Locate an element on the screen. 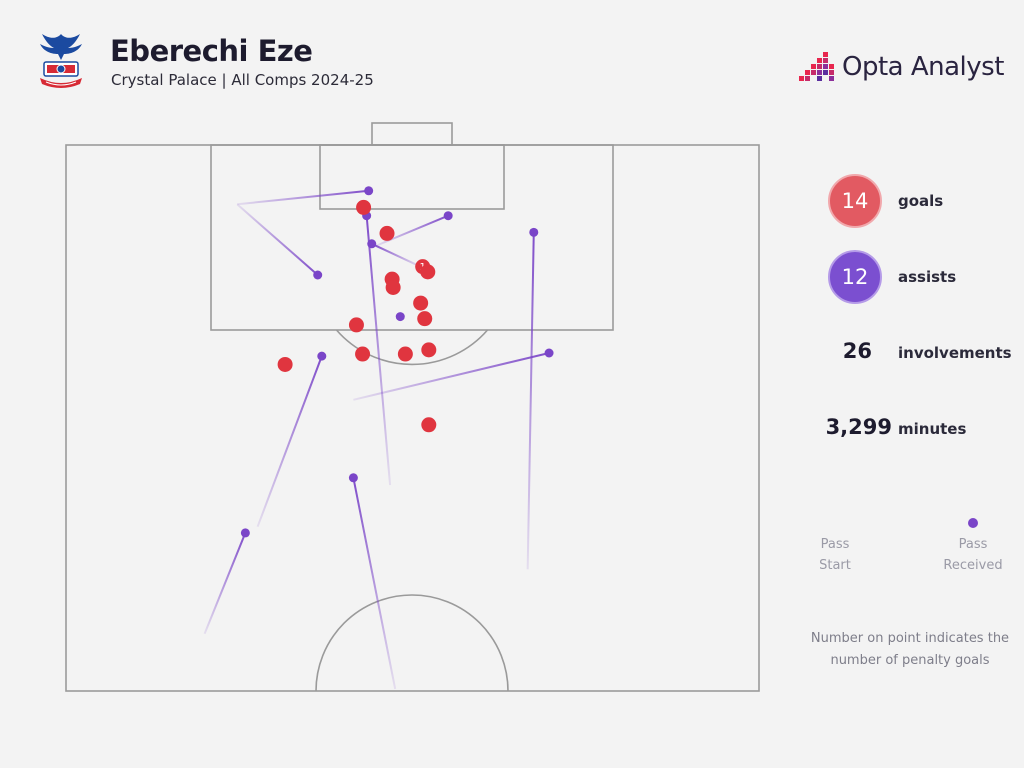  legend-end-label: Pass Received is located at coordinates (973, 555).